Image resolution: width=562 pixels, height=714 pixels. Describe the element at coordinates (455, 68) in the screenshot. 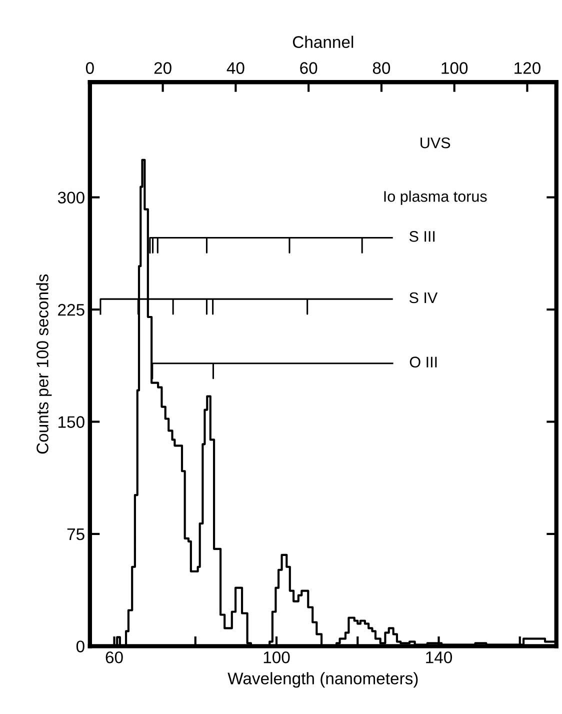

I see `x2-tick-label: 100` at that location.